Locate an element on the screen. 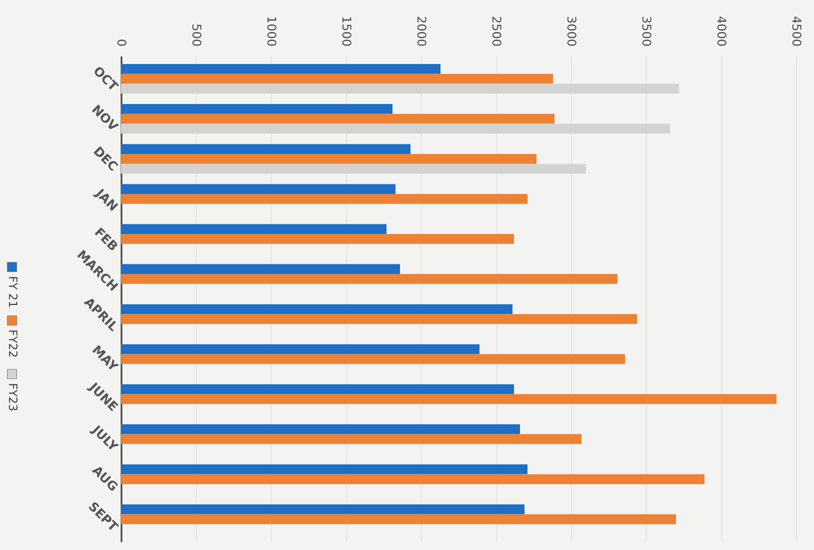  x-tick-label: 2000 is located at coordinates (421, 31).